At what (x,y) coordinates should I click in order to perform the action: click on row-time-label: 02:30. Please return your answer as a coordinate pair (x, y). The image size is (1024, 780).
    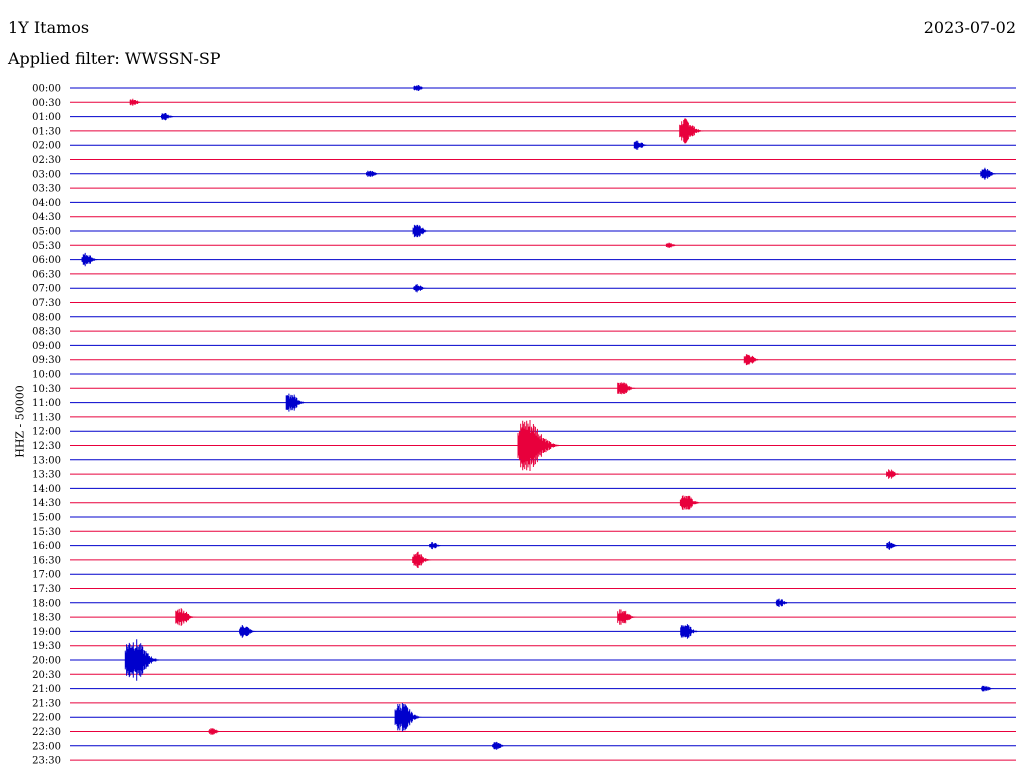
    Looking at the image, I should click on (46, 160).